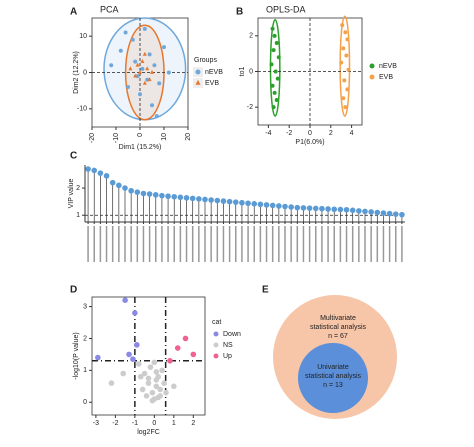 Image resolution: width=474 pixels, height=447 pixels. What do you see at coordinates (85, 306) in the screenshot?
I see `y-tick-label: 3` at bounding box center [85, 306].